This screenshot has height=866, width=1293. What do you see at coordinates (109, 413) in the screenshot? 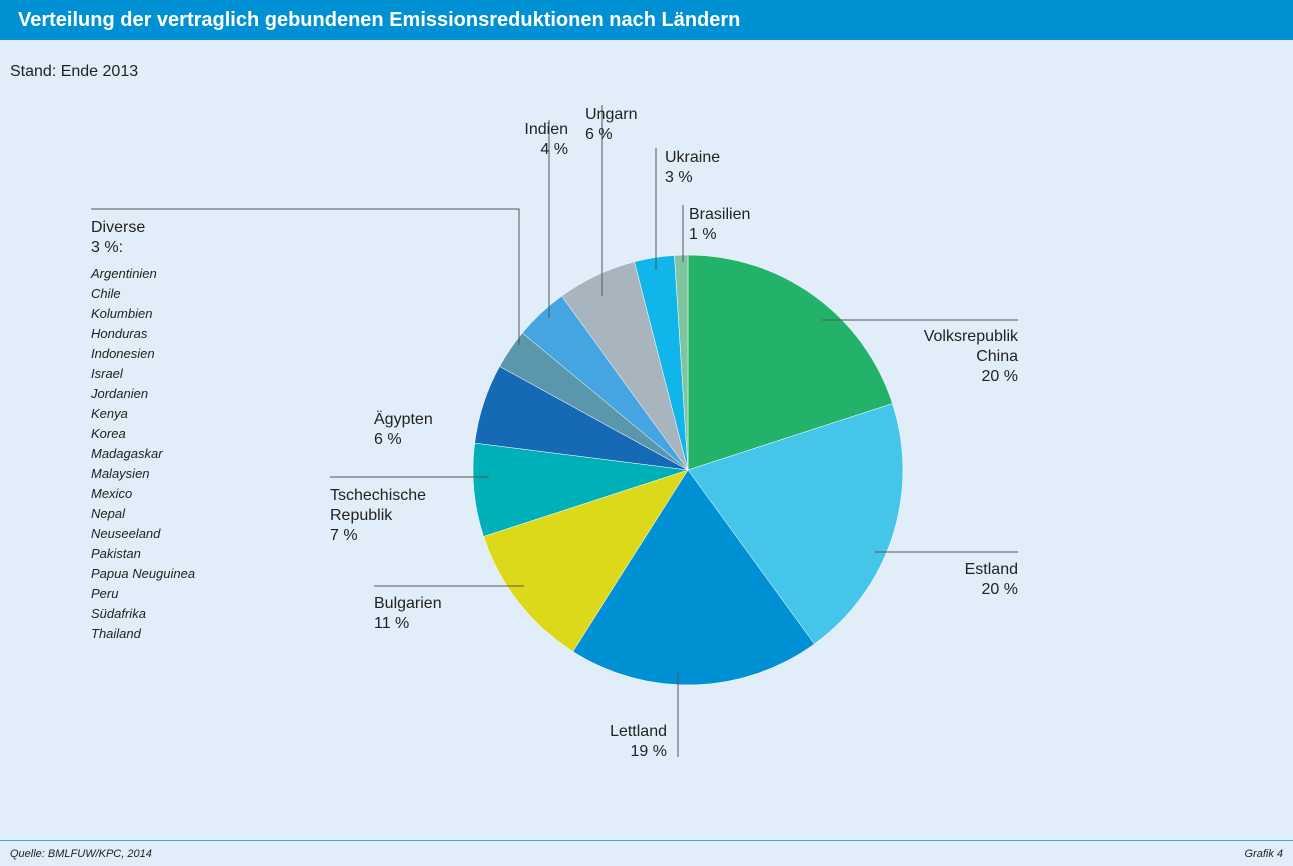
I see `annotation: Kenya` at bounding box center [109, 413].